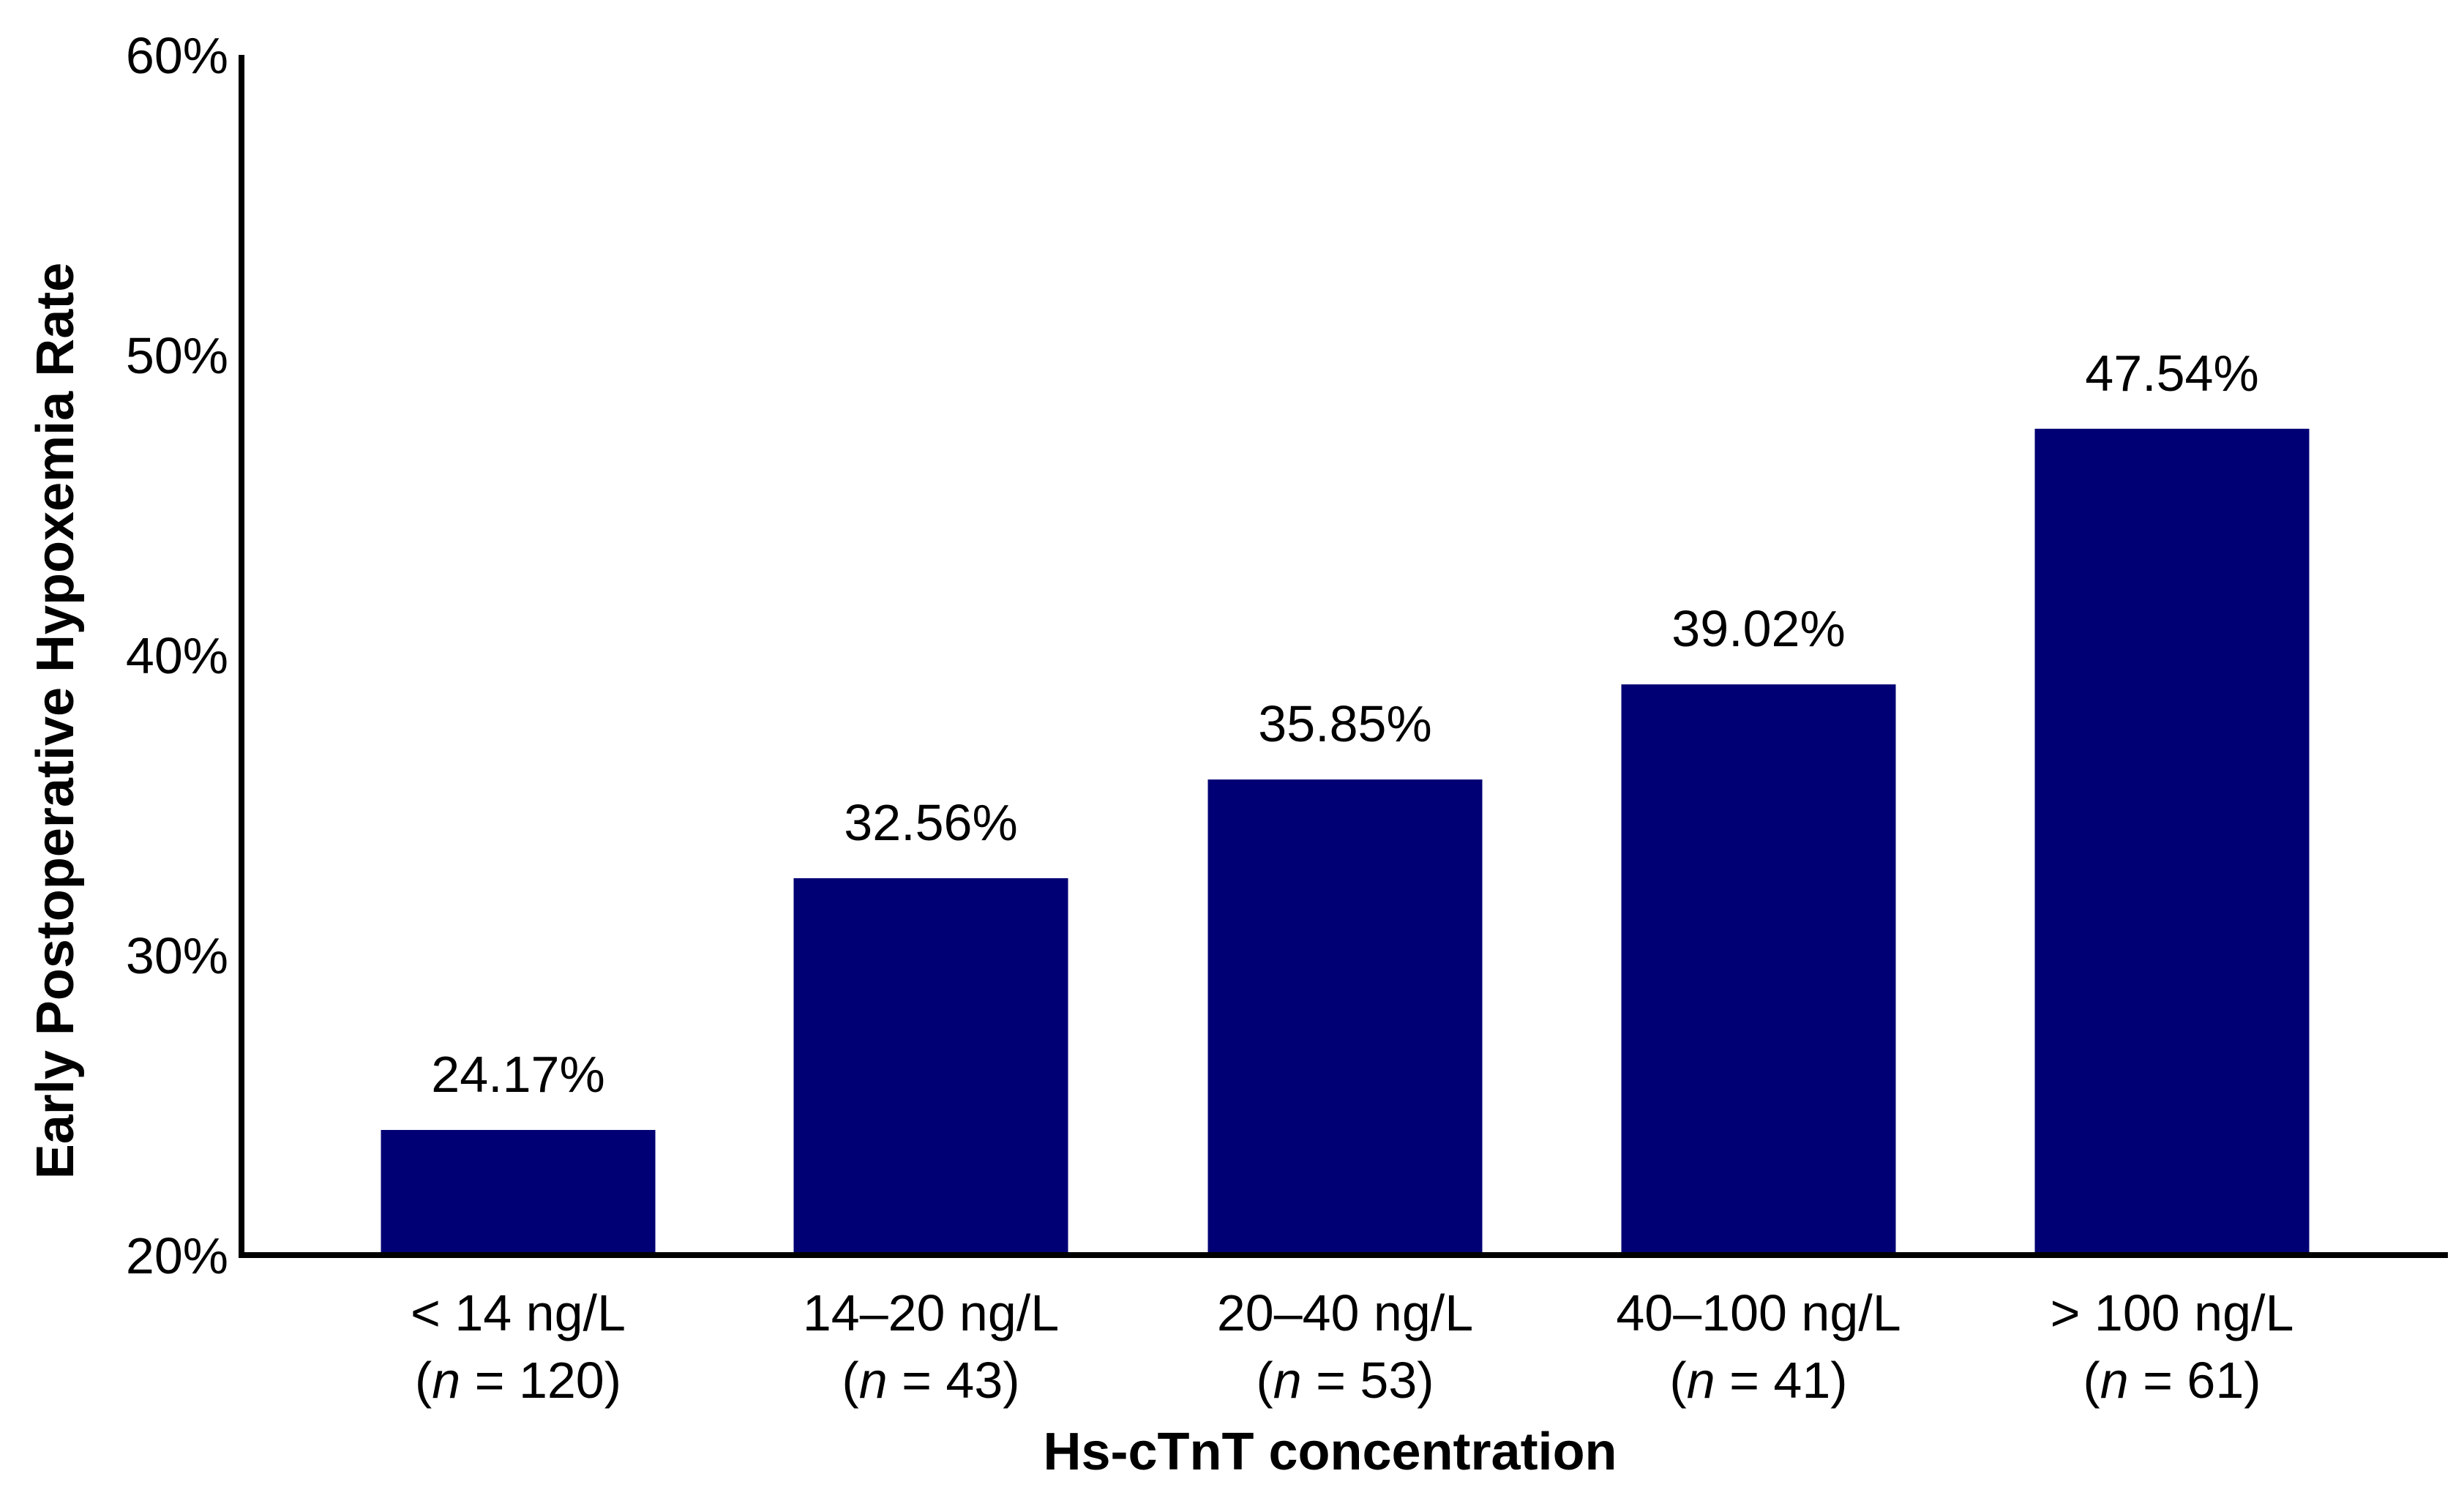 The width and height of the screenshot is (2464, 1490). Describe the element at coordinates (1782, 1381) in the screenshot. I see `count-value: = 41)` at that location.